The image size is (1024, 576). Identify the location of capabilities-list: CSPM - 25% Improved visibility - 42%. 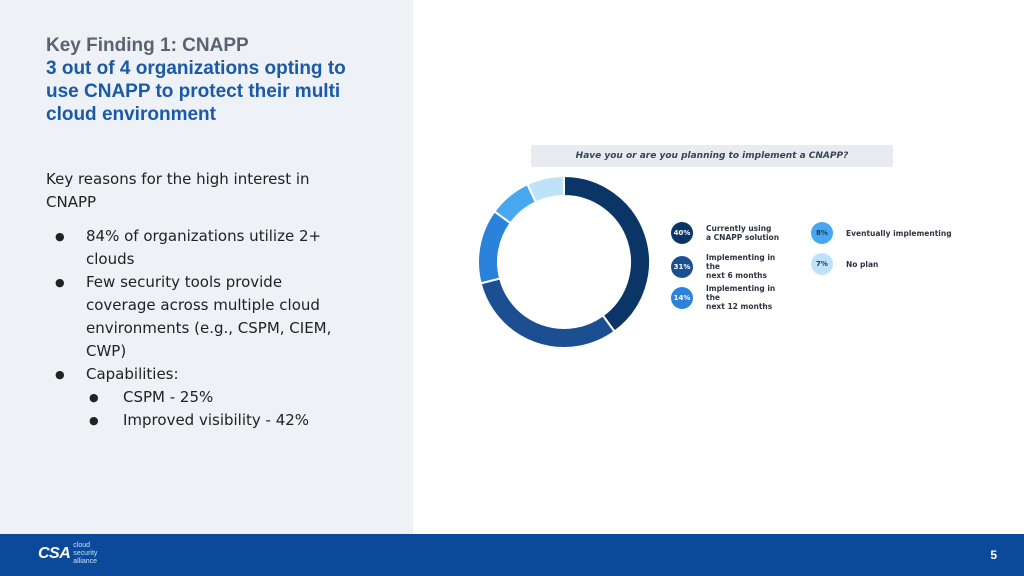
(196, 409).